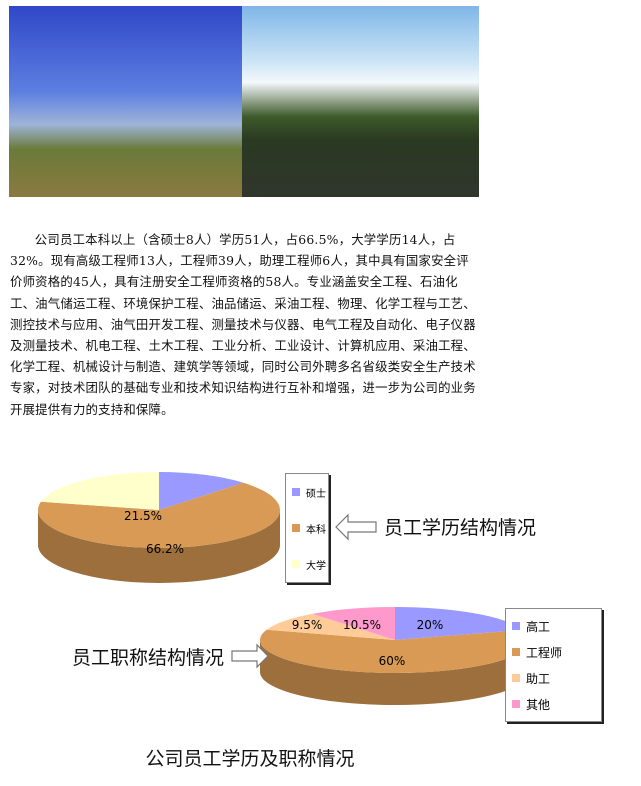 This screenshot has height=786, width=641. I want to click on legend-label: 本科, so click(316, 530).